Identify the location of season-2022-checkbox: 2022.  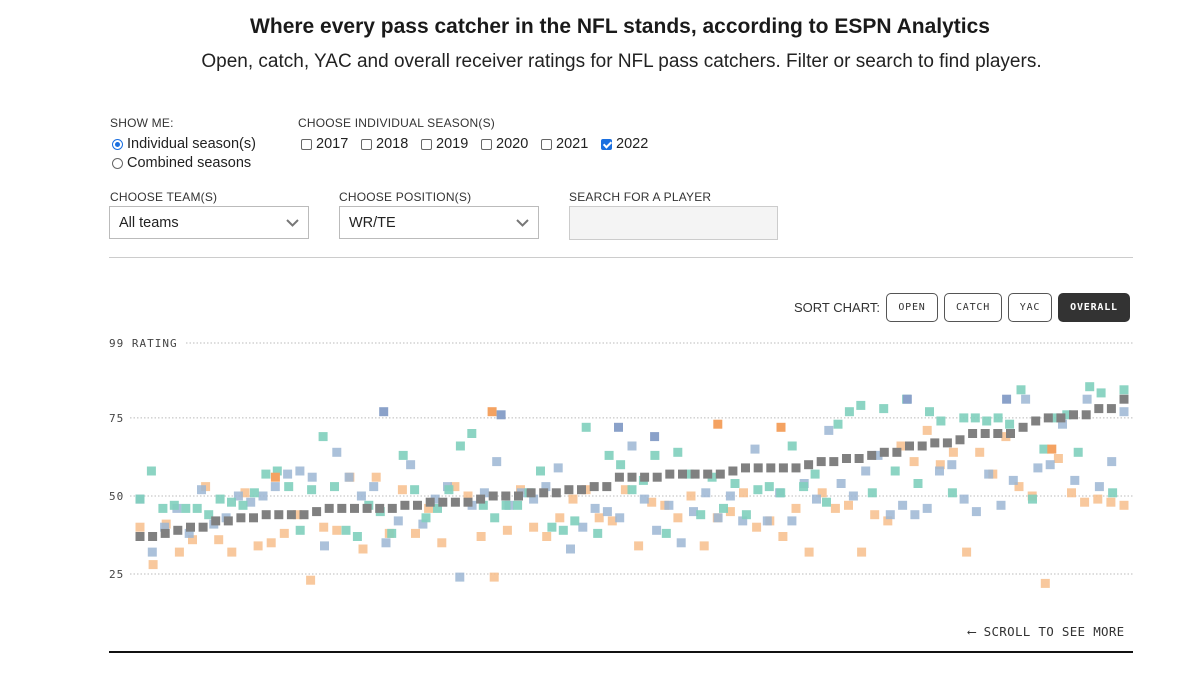
(631, 144).